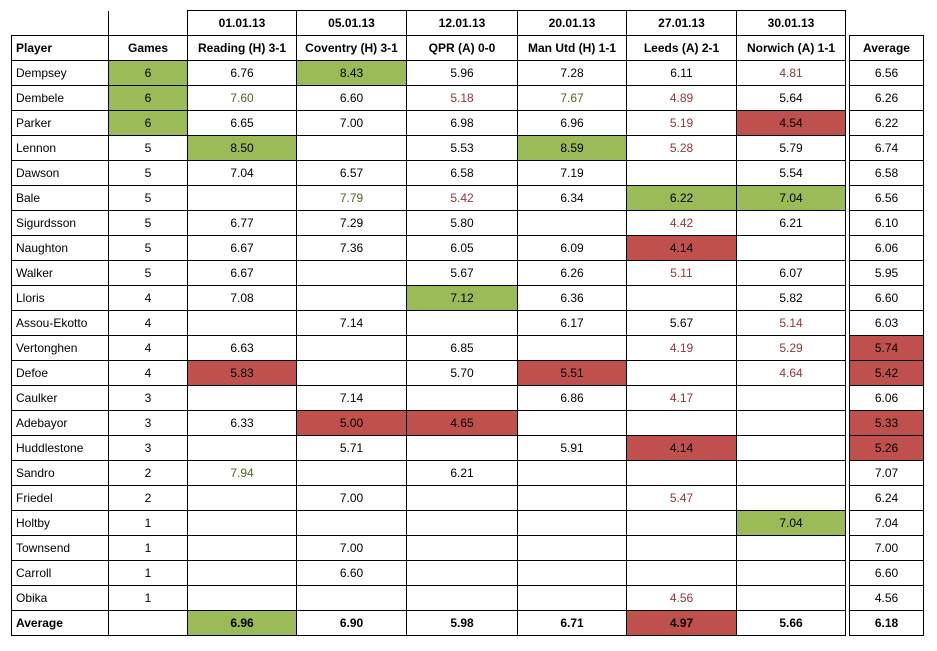  I want to click on games-column-header: Games, so click(148, 48).